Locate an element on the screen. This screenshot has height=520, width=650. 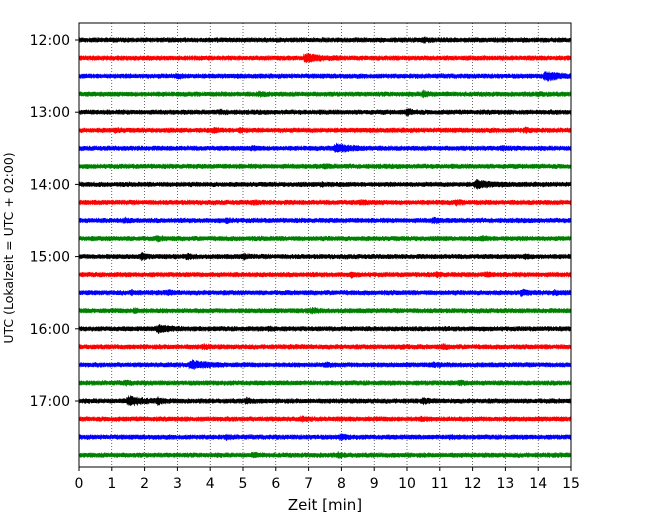
x-tick-label: 1 is located at coordinates (111, 484).